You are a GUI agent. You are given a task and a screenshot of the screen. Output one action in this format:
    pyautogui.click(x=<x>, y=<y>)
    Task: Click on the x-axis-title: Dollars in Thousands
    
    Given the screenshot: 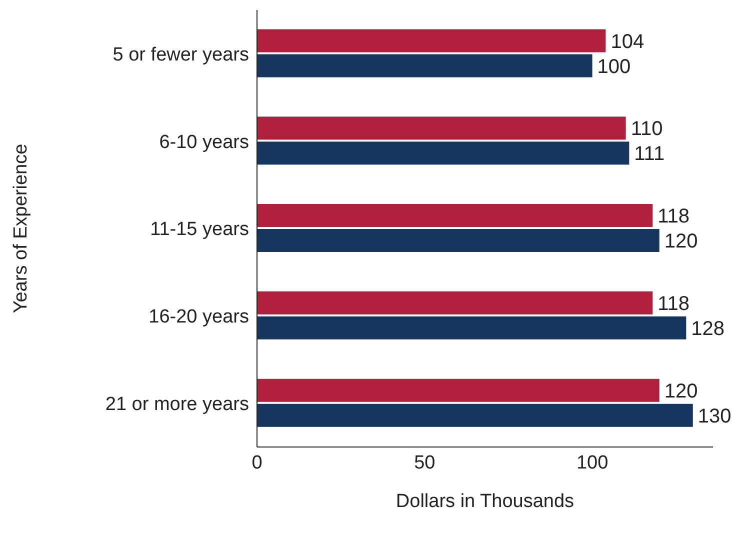 What is the action you would take?
    pyautogui.click(x=485, y=501)
    